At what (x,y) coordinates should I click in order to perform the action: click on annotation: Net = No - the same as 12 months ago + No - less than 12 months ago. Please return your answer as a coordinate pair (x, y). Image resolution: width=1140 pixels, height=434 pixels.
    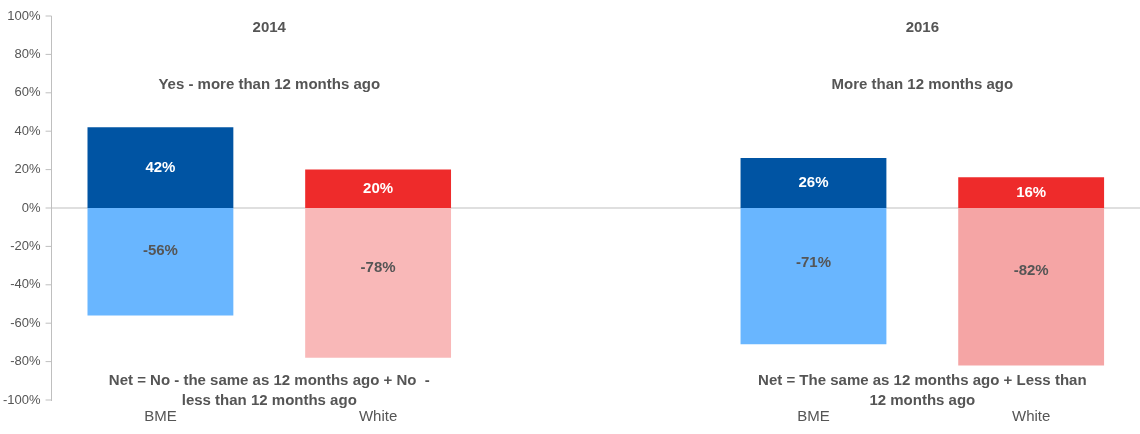
    Looking at the image, I should click on (269, 389).